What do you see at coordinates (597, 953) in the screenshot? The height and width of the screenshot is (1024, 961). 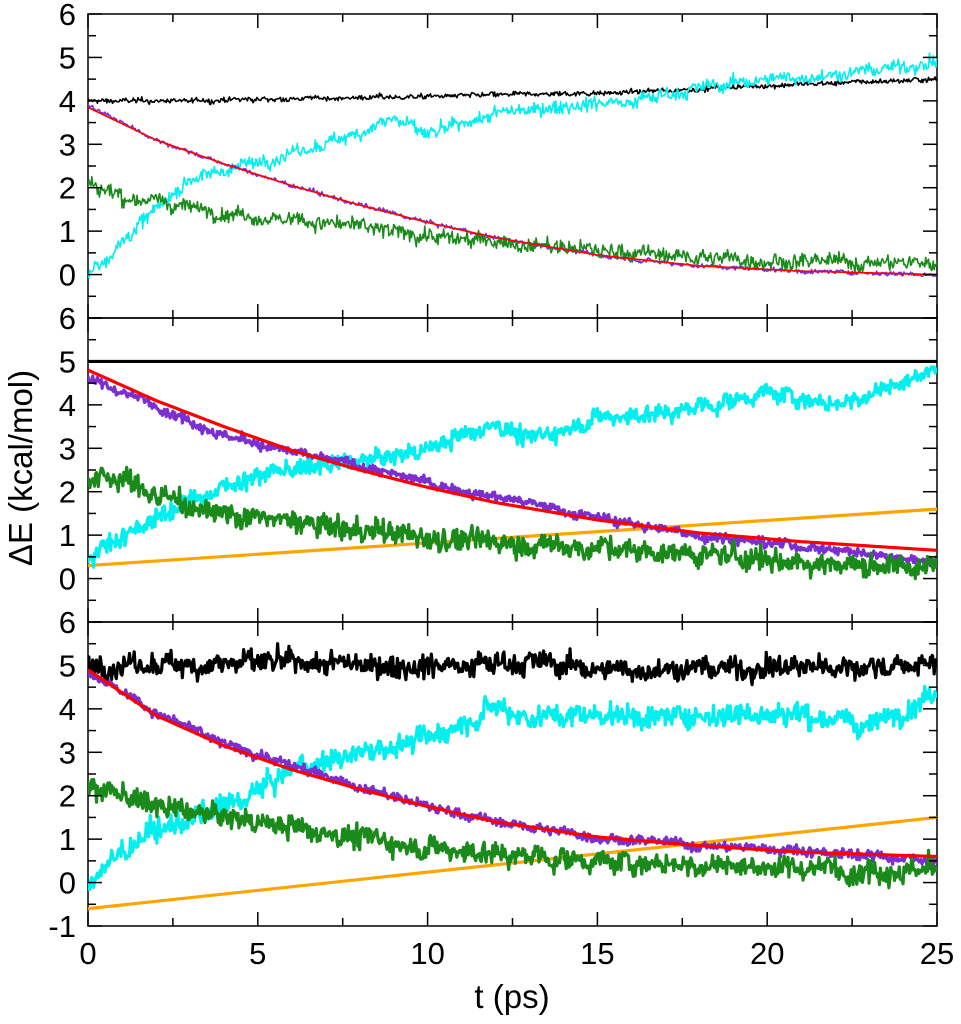 I see `x-tick-label: 15` at bounding box center [597, 953].